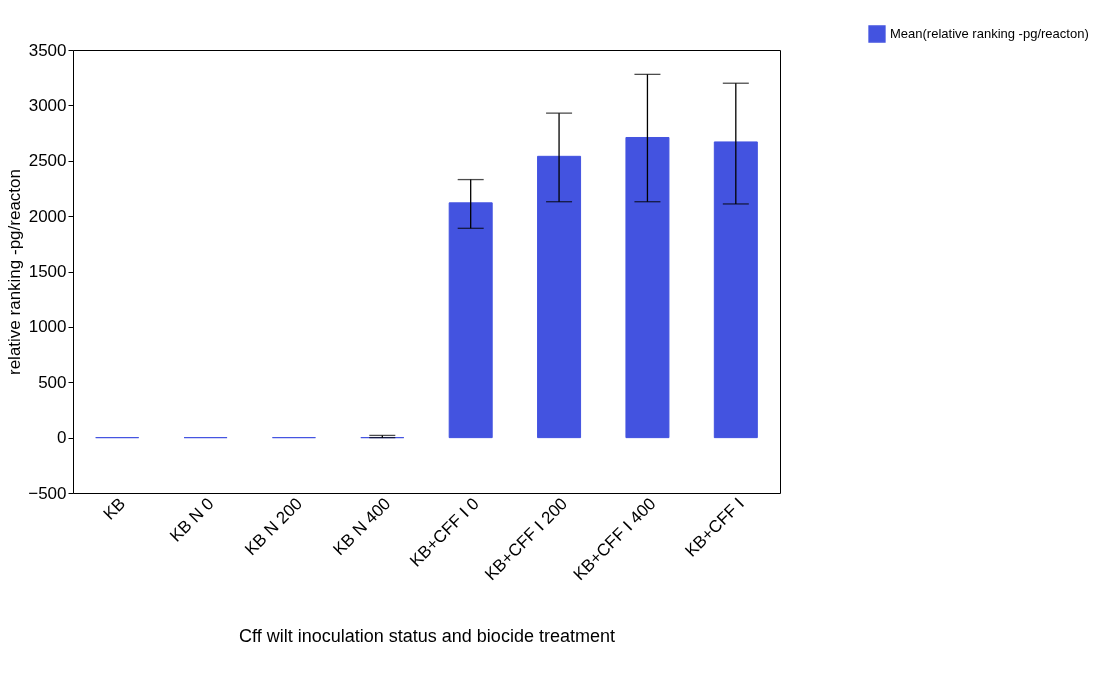 This screenshot has height=687, width=1098. I want to click on x-axis-title: Cff wilt inoculation status and biocide treatment, so click(427, 636).